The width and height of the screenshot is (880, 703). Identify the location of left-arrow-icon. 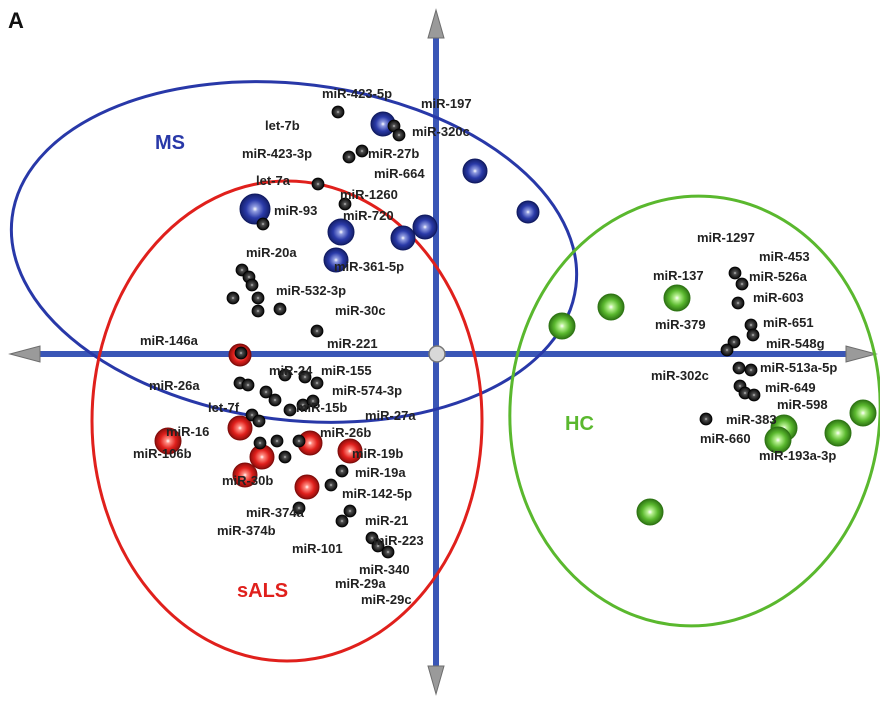
(24, 354).